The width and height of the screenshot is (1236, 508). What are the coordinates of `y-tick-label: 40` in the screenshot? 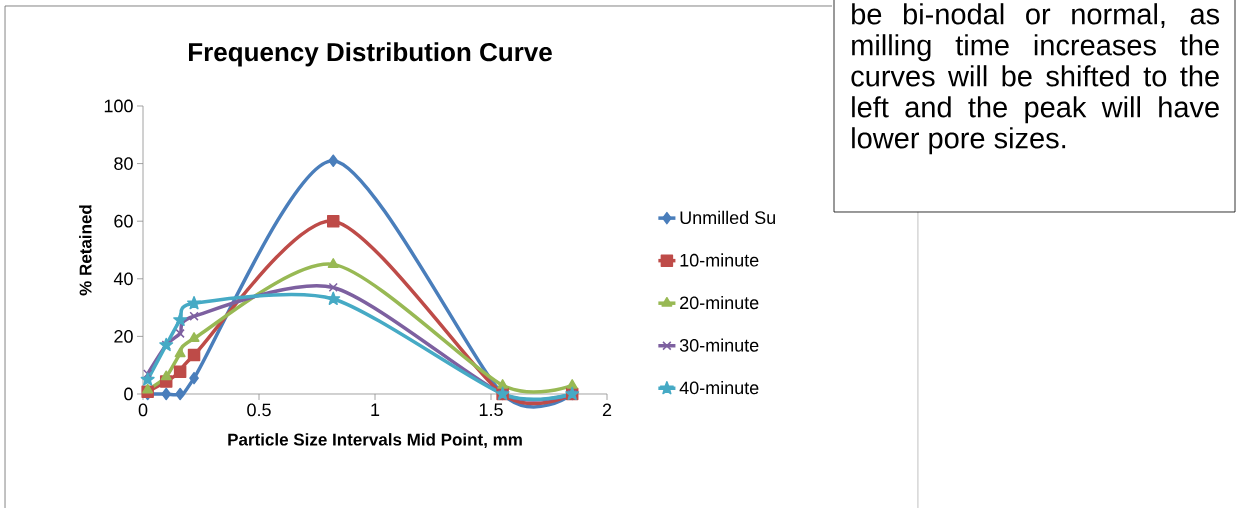 It's located at (123, 279).